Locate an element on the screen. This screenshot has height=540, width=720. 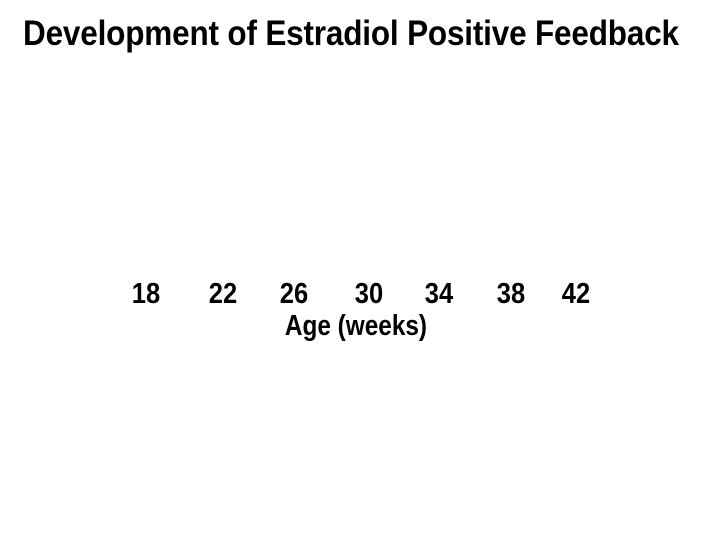
x-tick-38: 38 is located at coordinates (511, 294).